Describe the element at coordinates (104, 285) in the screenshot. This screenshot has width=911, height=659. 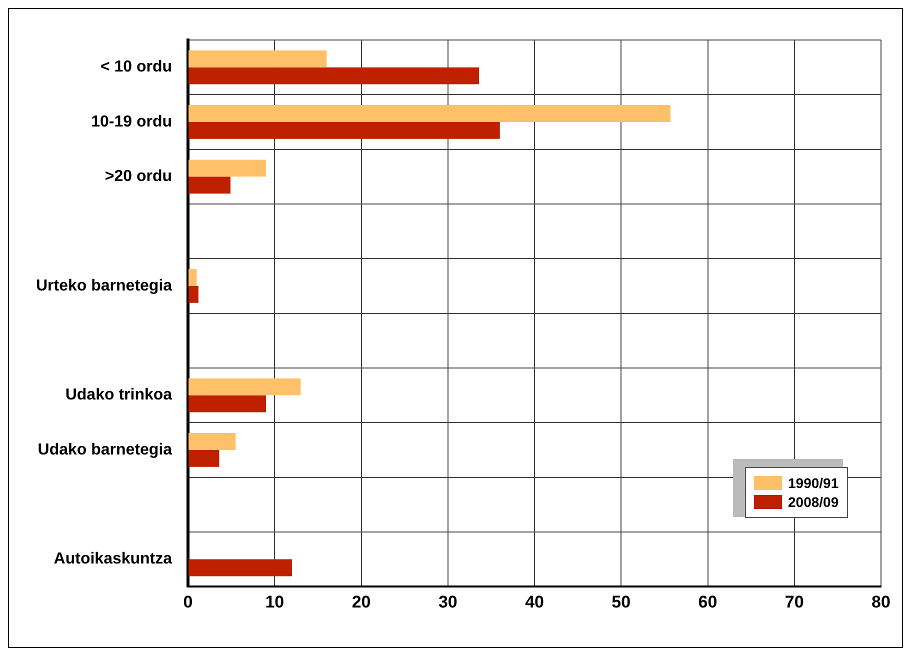
I see `y-tick-label: Urteko barnetegia` at that location.